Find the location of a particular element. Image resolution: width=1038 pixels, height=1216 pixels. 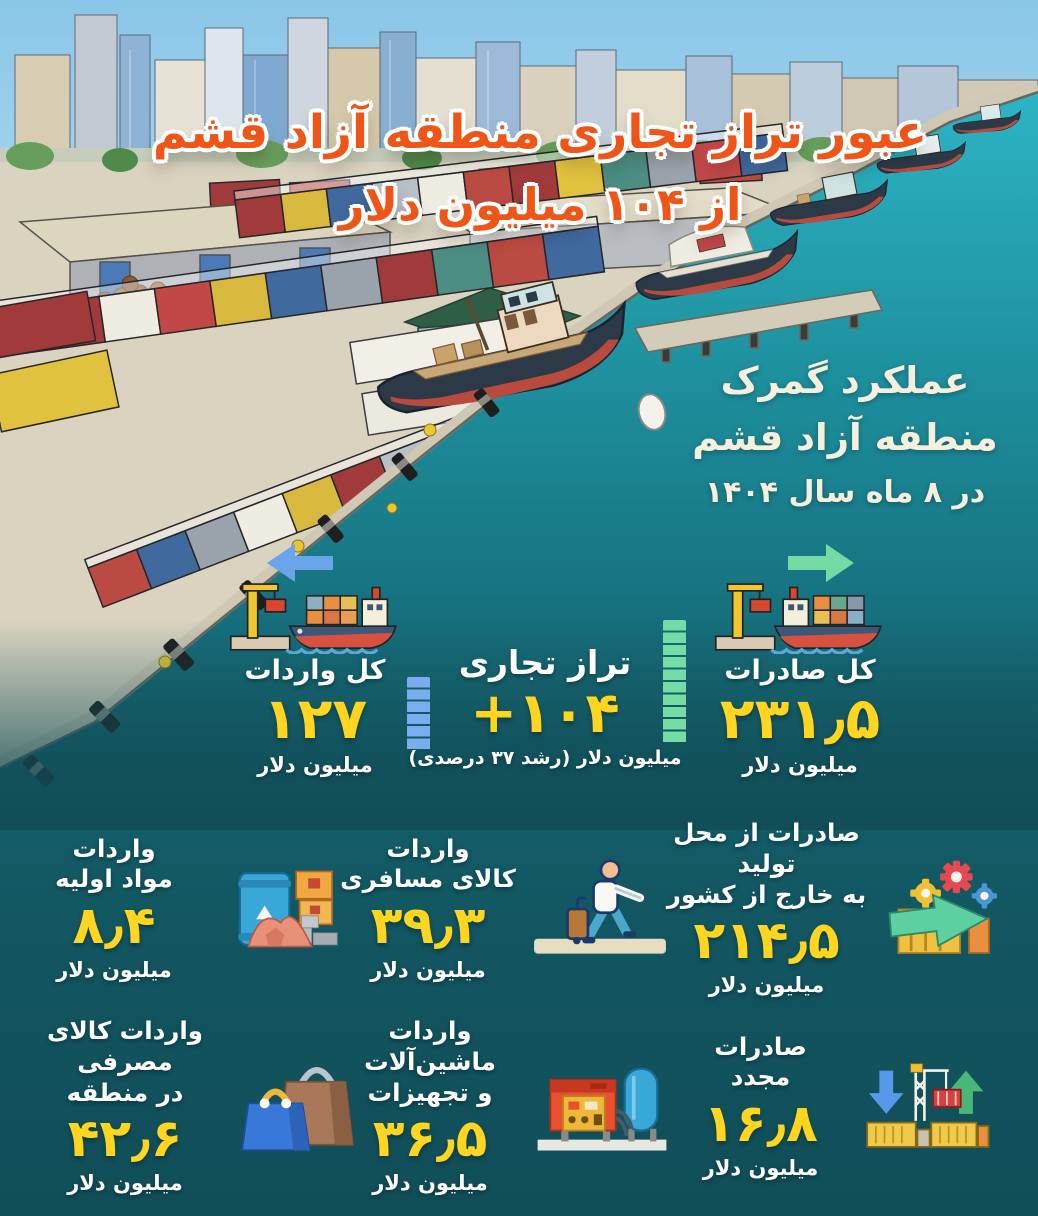

down-arrow is located at coordinates (886, 1092).